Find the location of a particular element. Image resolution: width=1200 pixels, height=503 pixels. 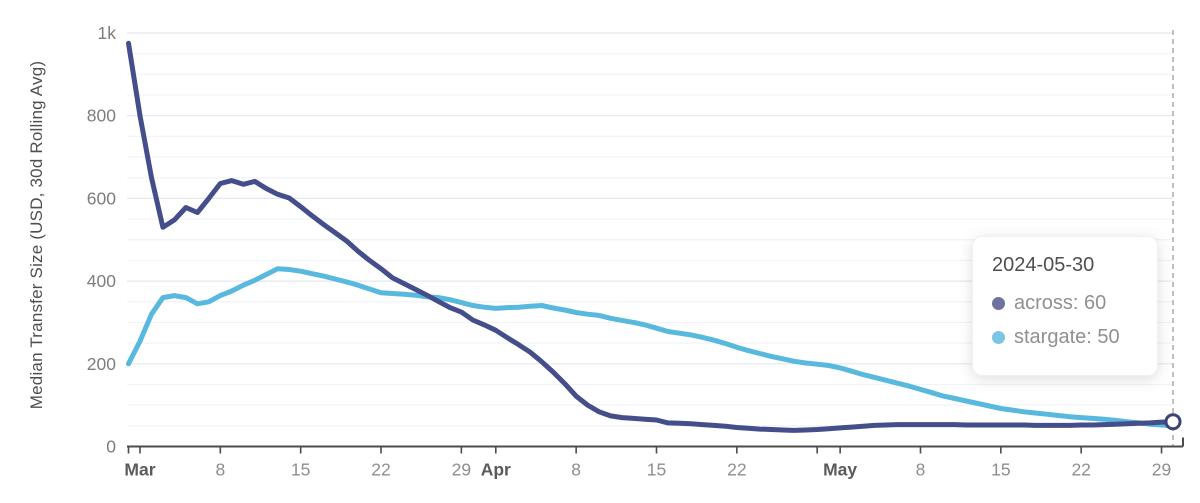

tooltip: 2024-05-30 across: 60 stargate: 50 is located at coordinates (1065, 306).